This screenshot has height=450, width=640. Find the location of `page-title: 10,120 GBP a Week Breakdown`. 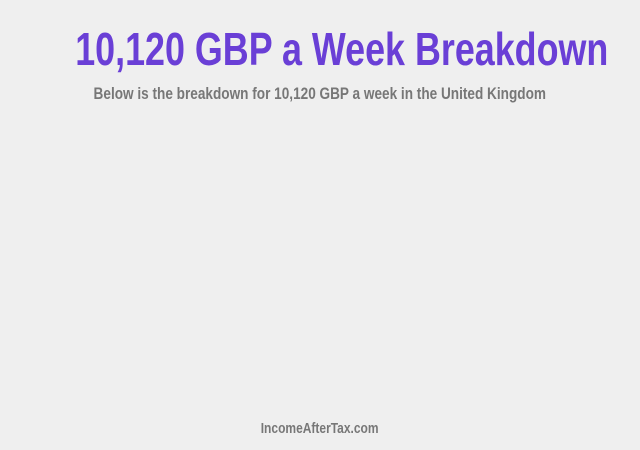

page-title: 10,120 GBP a Week Breakdown is located at coordinates (320, 49).